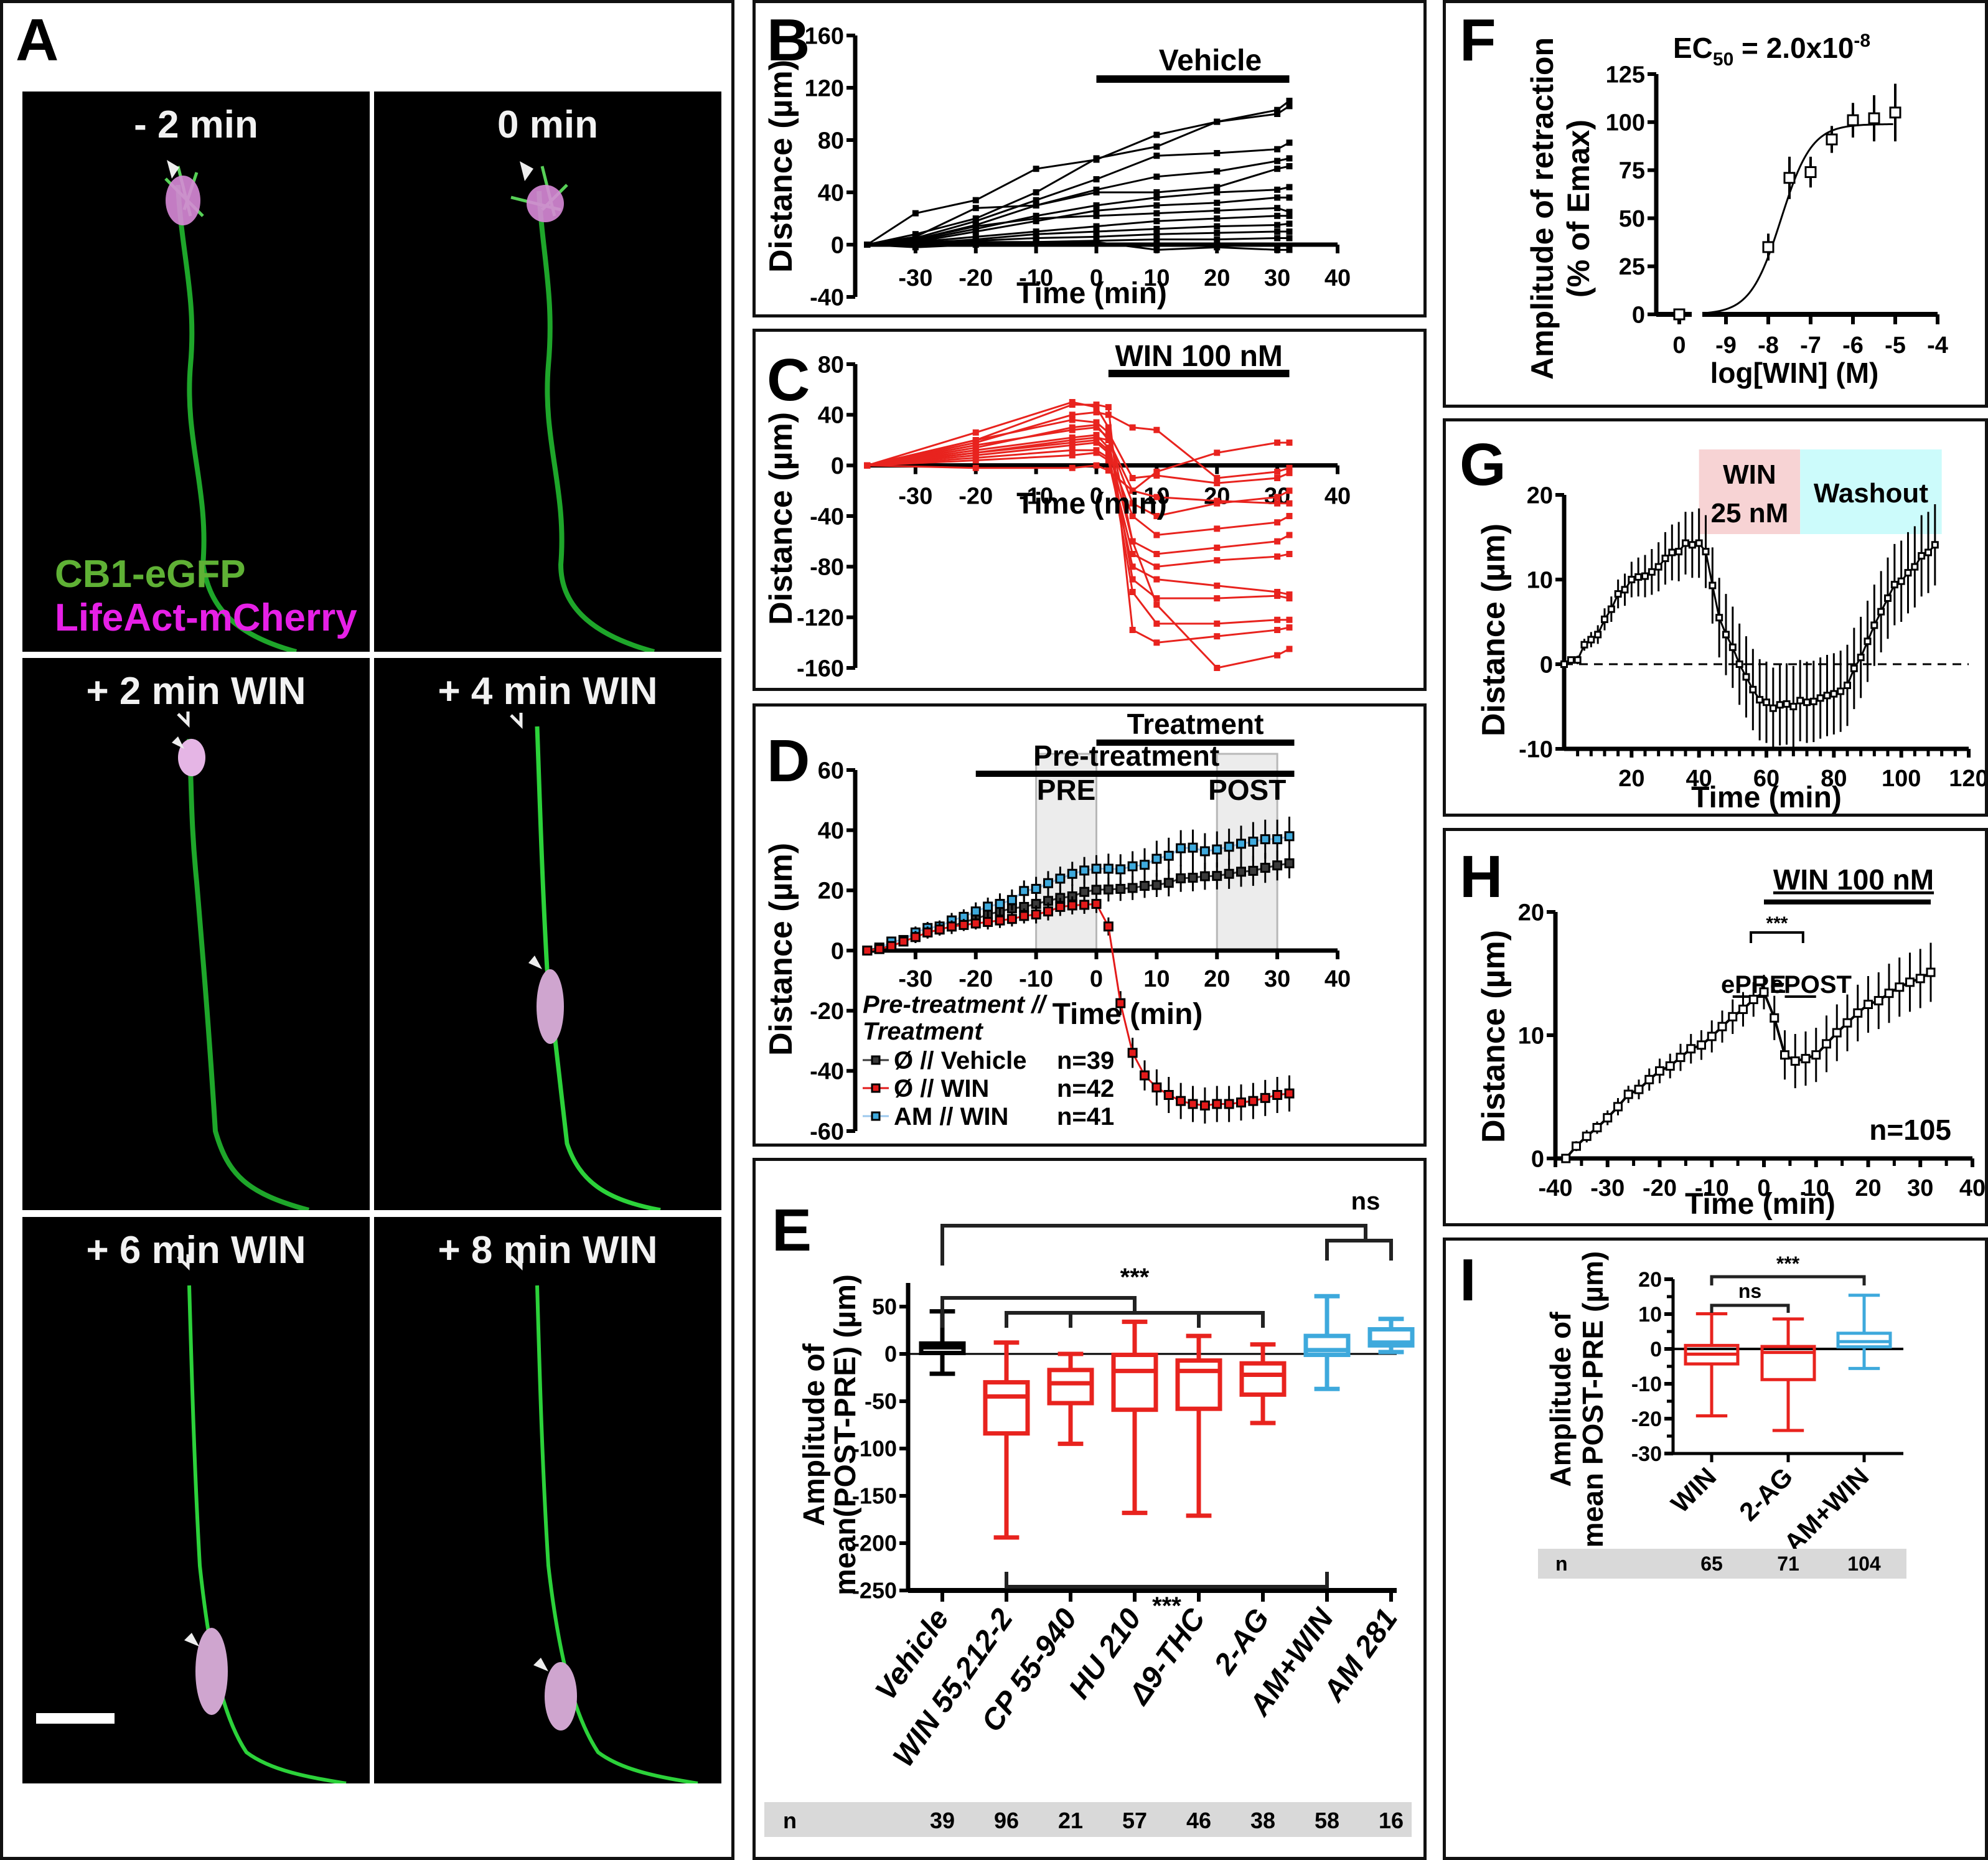 The height and width of the screenshot is (1860, 1988). Describe the element at coordinates (976, 979) in the screenshot. I see `x-tick-label: -20` at that location.